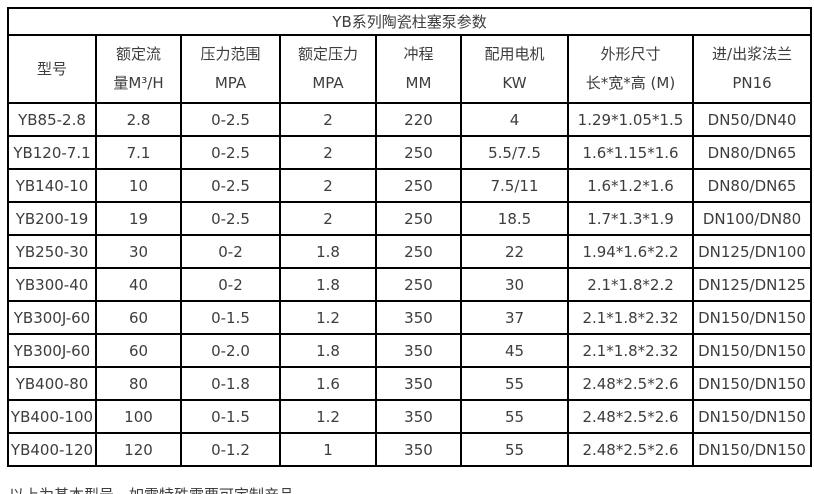 Image resolution: width=814 pixels, height=494 pixels. I want to click on header-stroke-line2: MM, so click(418, 83).